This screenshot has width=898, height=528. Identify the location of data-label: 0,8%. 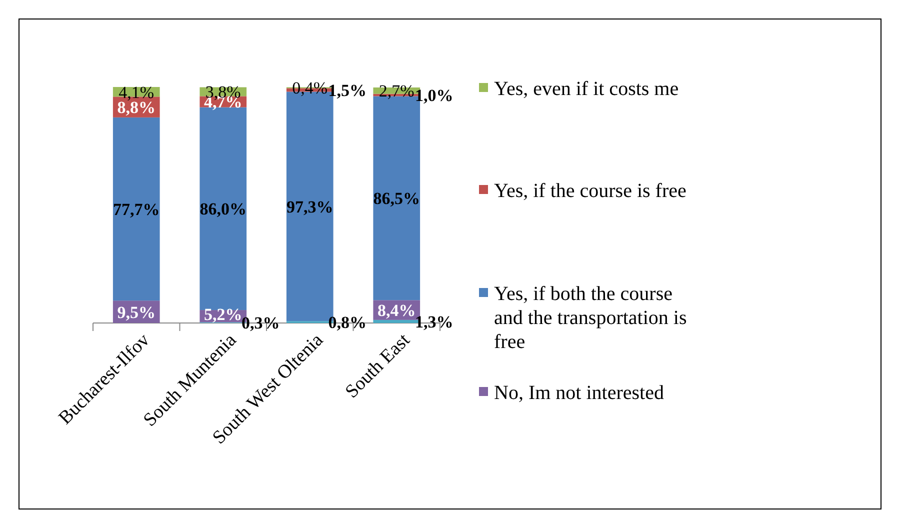
(347, 322).